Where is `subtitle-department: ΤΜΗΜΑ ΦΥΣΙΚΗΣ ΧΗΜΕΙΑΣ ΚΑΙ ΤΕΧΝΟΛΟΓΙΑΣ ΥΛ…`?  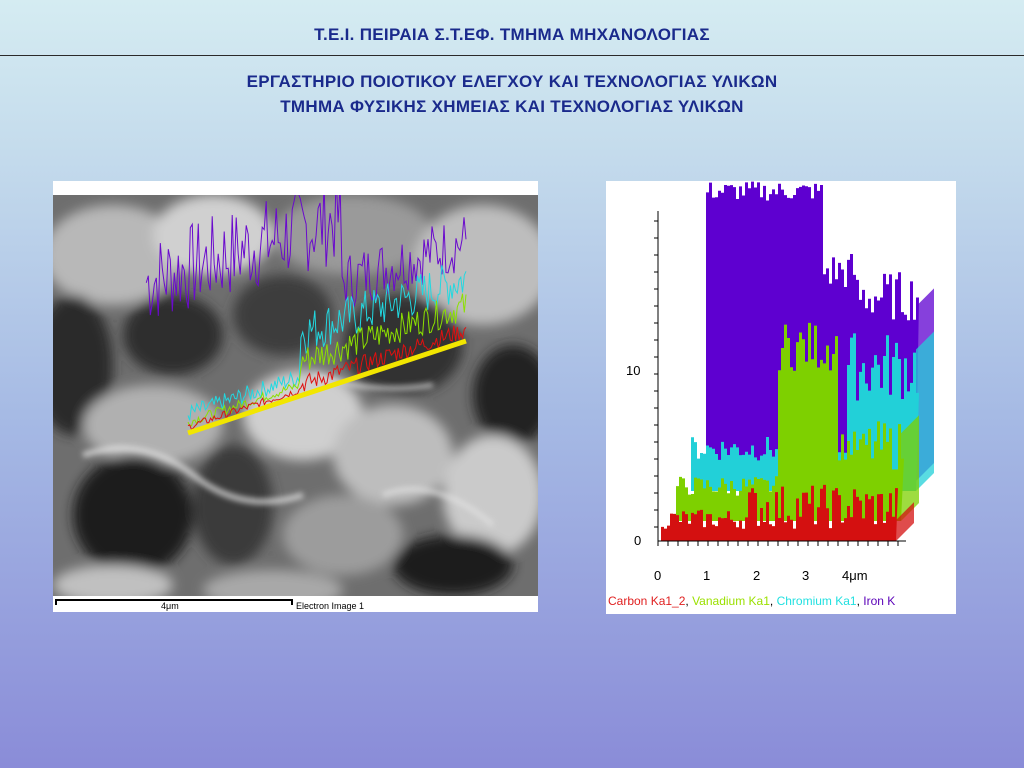 subtitle-department: ΤΜΗΜΑ ΦΥΣΙΚΗΣ ΧΗΜΕΙΑΣ ΚΑΙ ΤΕΧΝΟΛΟΓΙΑΣ ΥΛ… is located at coordinates (512, 106).